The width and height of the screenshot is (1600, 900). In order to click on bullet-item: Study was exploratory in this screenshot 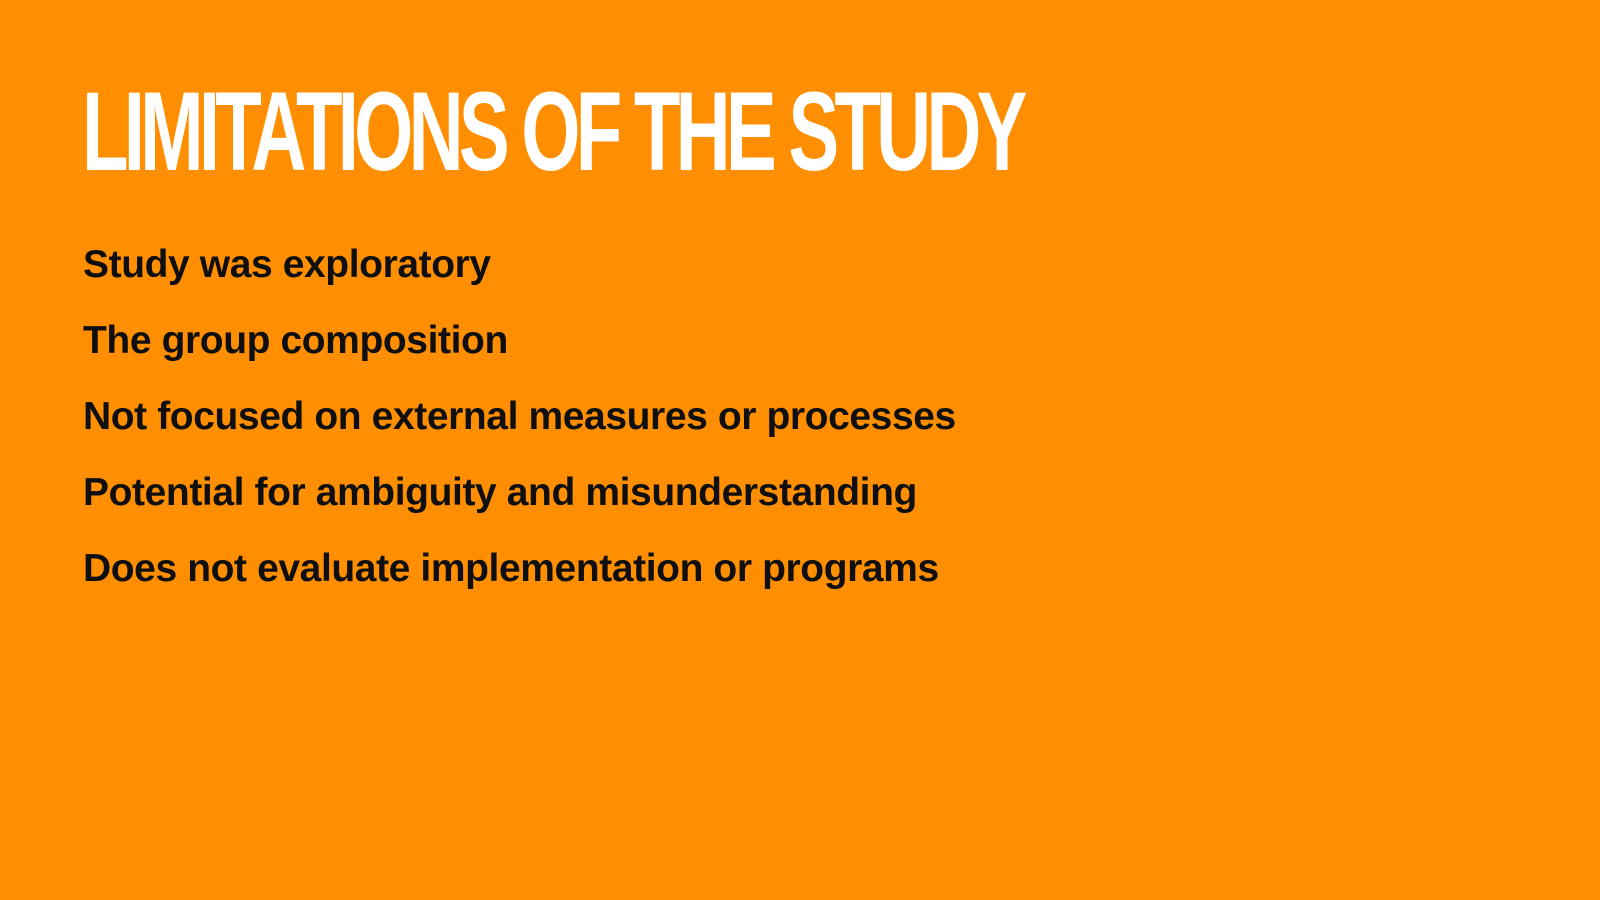, I will do `click(287, 264)`.